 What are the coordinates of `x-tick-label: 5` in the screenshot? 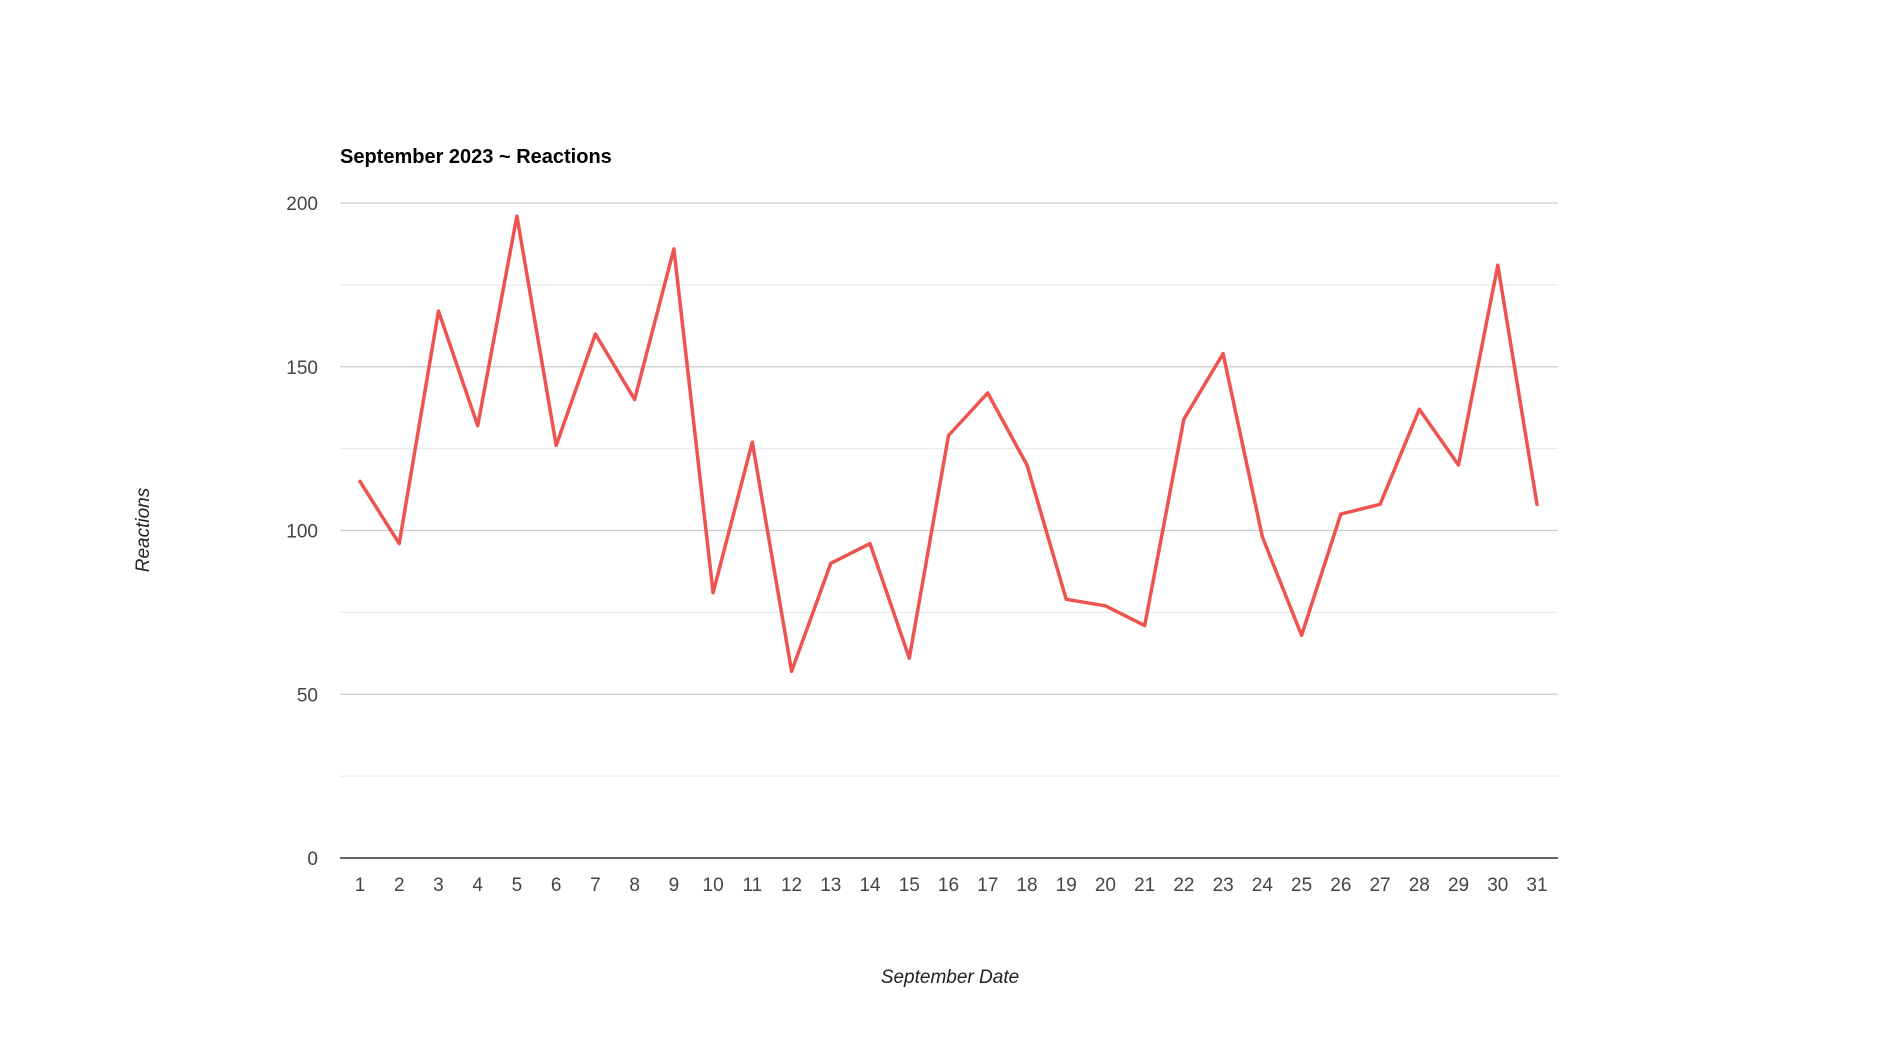 It's located at (517, 885).